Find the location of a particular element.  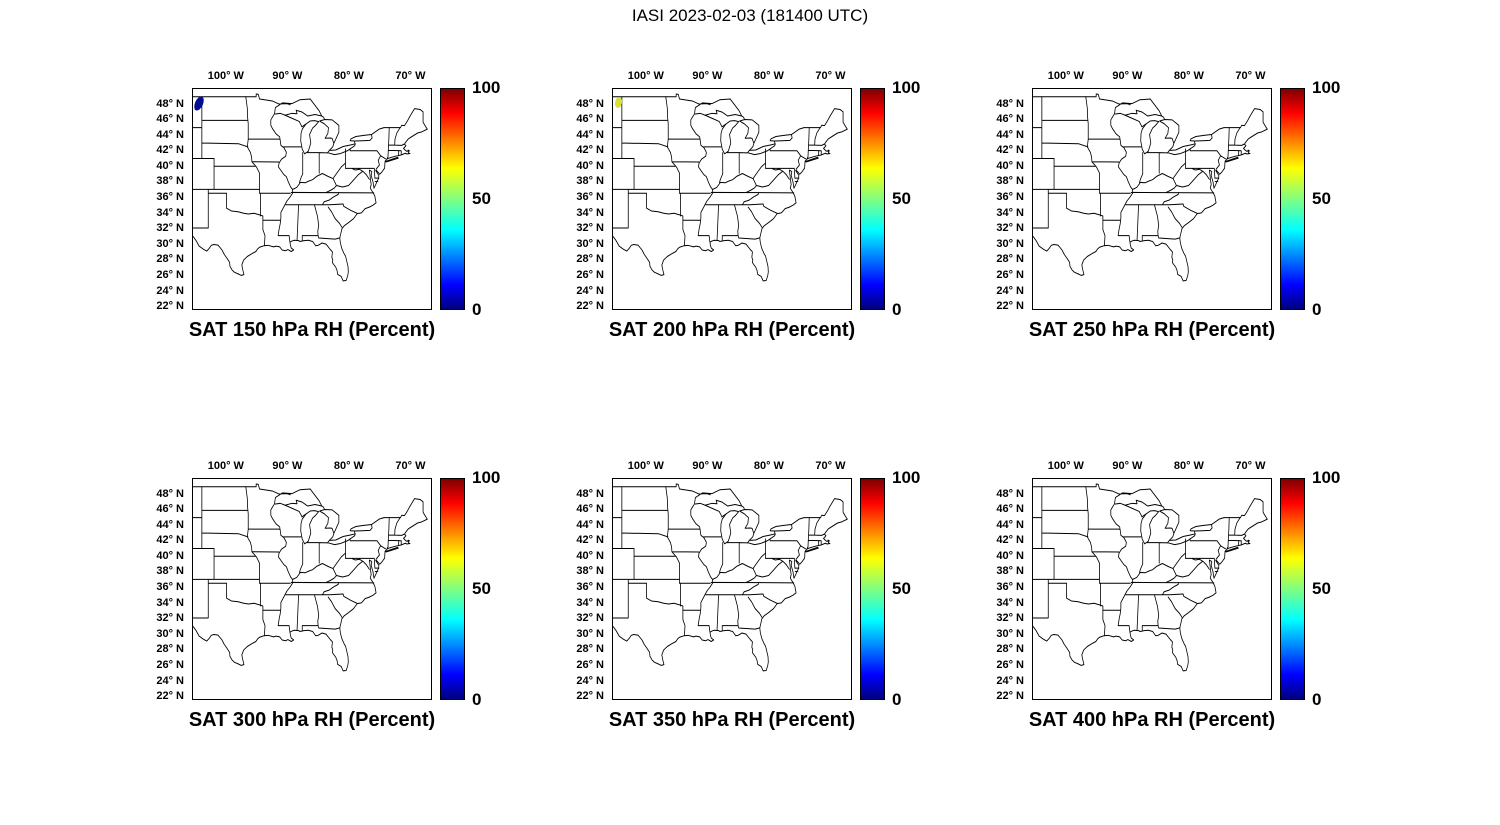

panel-title: SAT 400 hPa RH (Percent) is located at coordinates (1152, 720).